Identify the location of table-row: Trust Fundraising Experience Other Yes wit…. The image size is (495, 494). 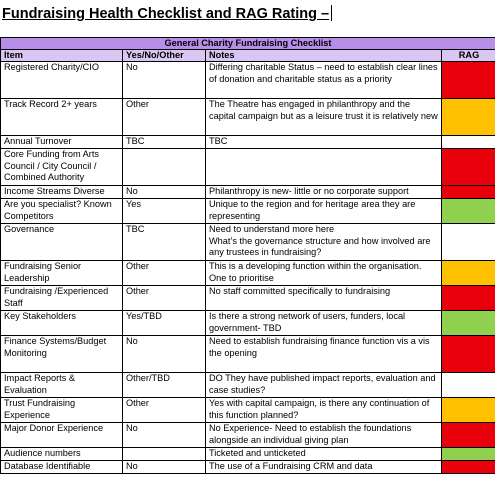
(247, 410).